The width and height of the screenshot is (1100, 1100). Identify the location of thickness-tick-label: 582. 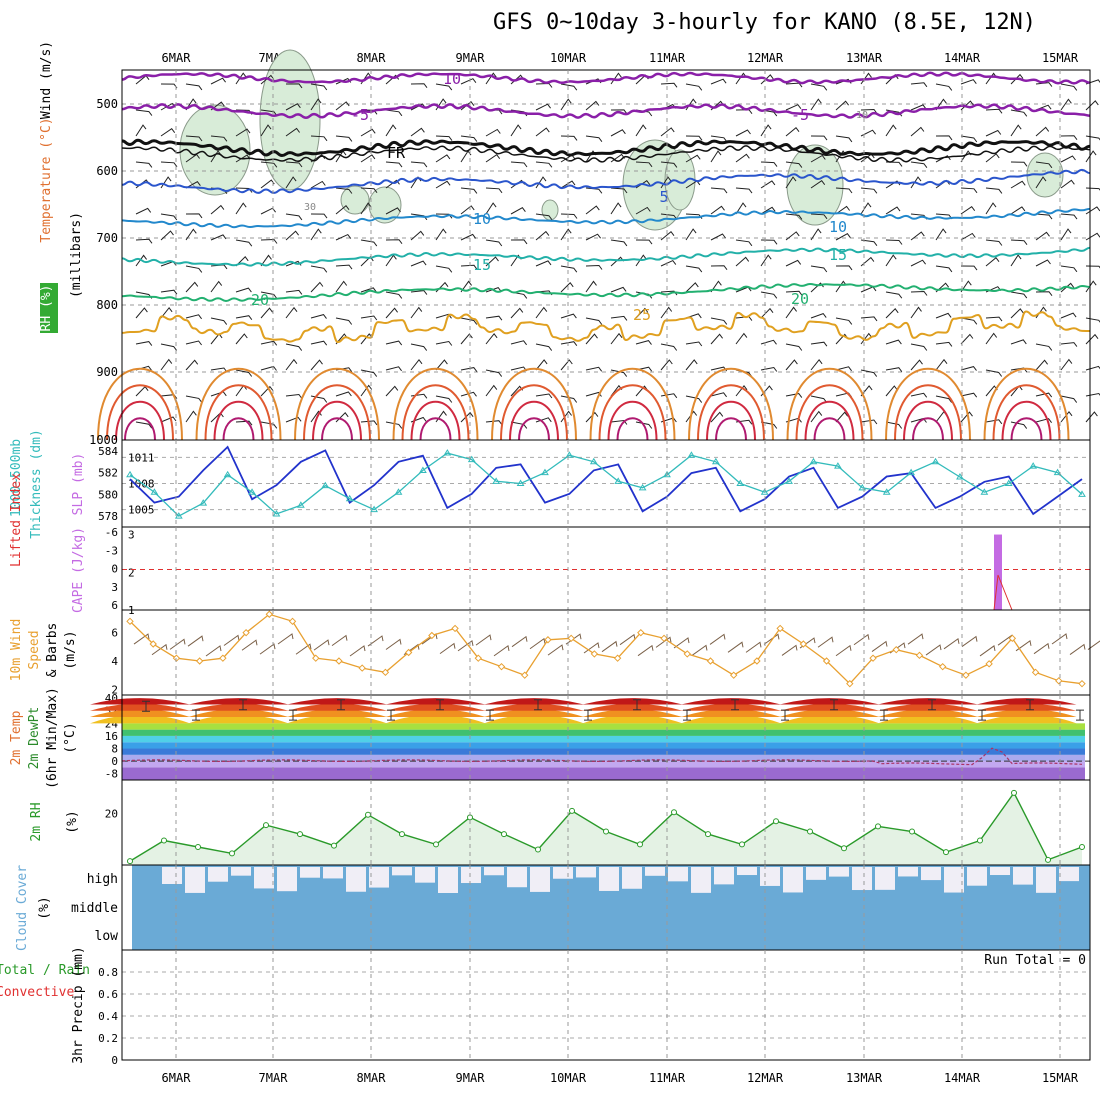
(108, 473).